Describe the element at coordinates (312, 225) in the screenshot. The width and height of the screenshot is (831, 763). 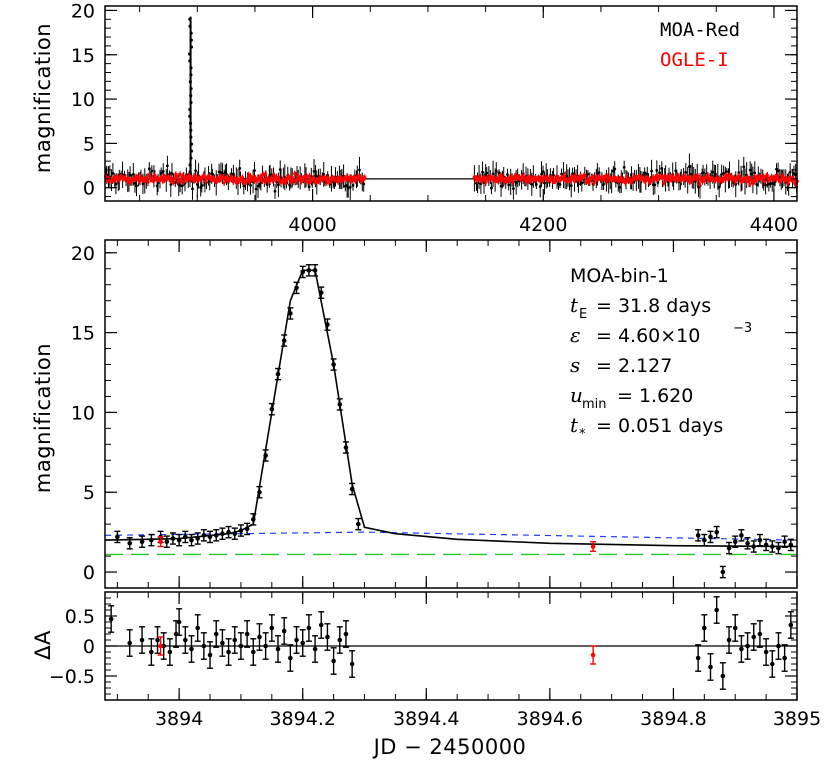
I see `top-xtick-label: 4000` at that location.